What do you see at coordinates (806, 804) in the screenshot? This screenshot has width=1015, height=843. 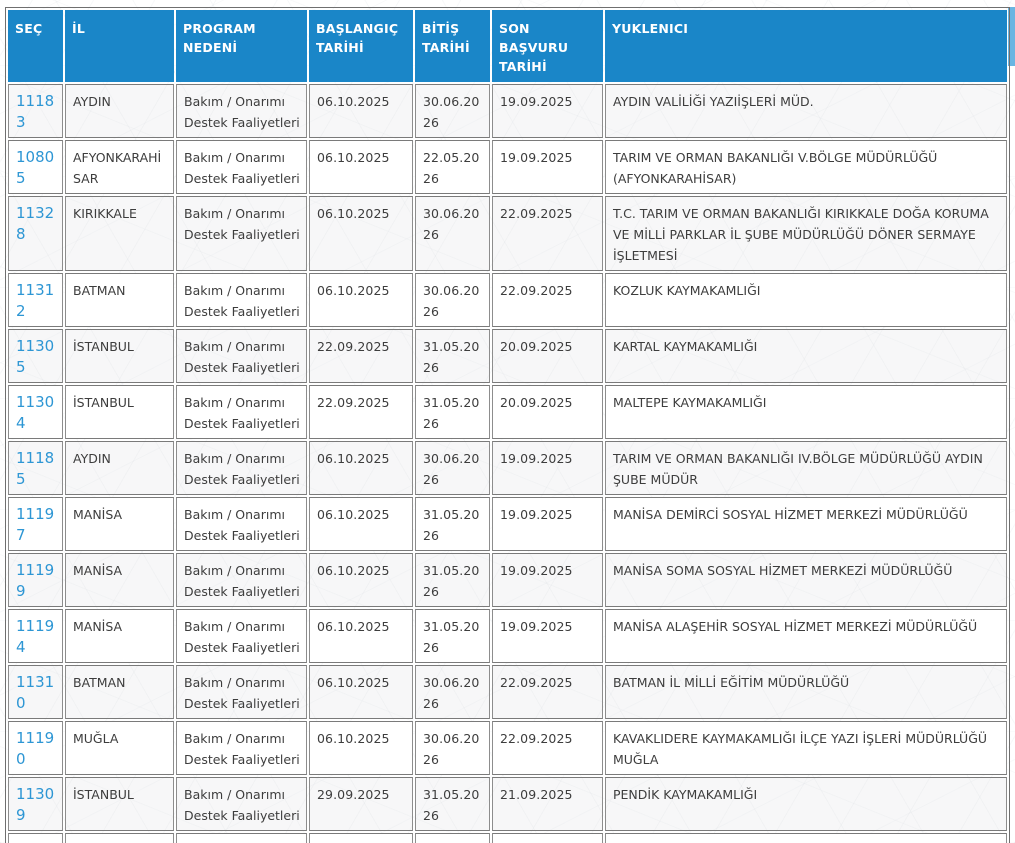 I see `cell-yuklenici: PENDİK KAYMAKAMLIĞI` at bounding box center [806, 804].